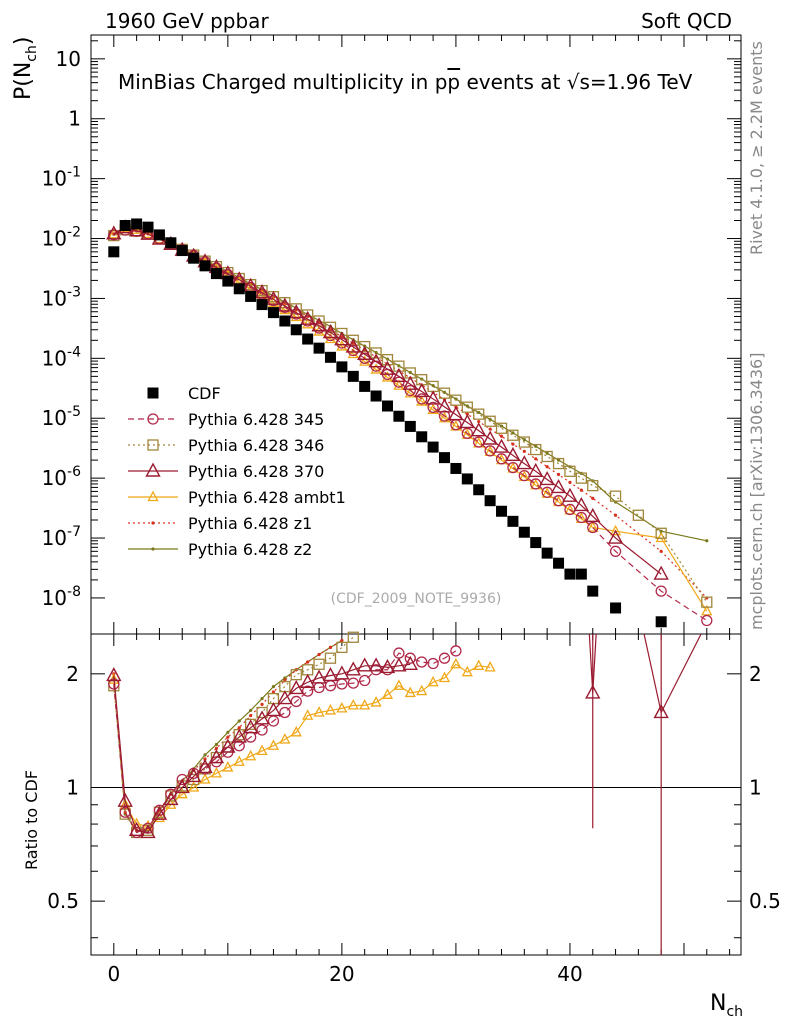 This screenshot has width=786, height=1024. I want to click on title-prefix: MinBias Charged multiplicity in p, so click(282, 82).